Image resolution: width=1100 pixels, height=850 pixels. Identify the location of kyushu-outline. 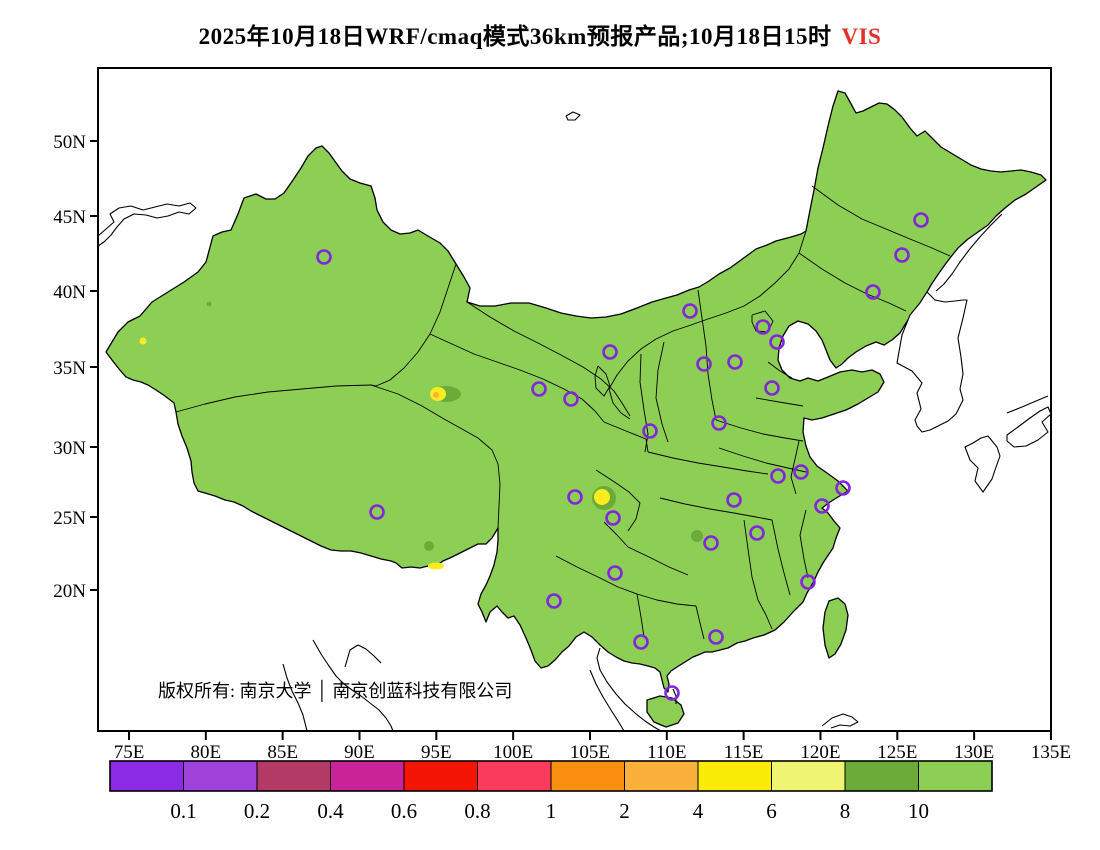
(982, 464).